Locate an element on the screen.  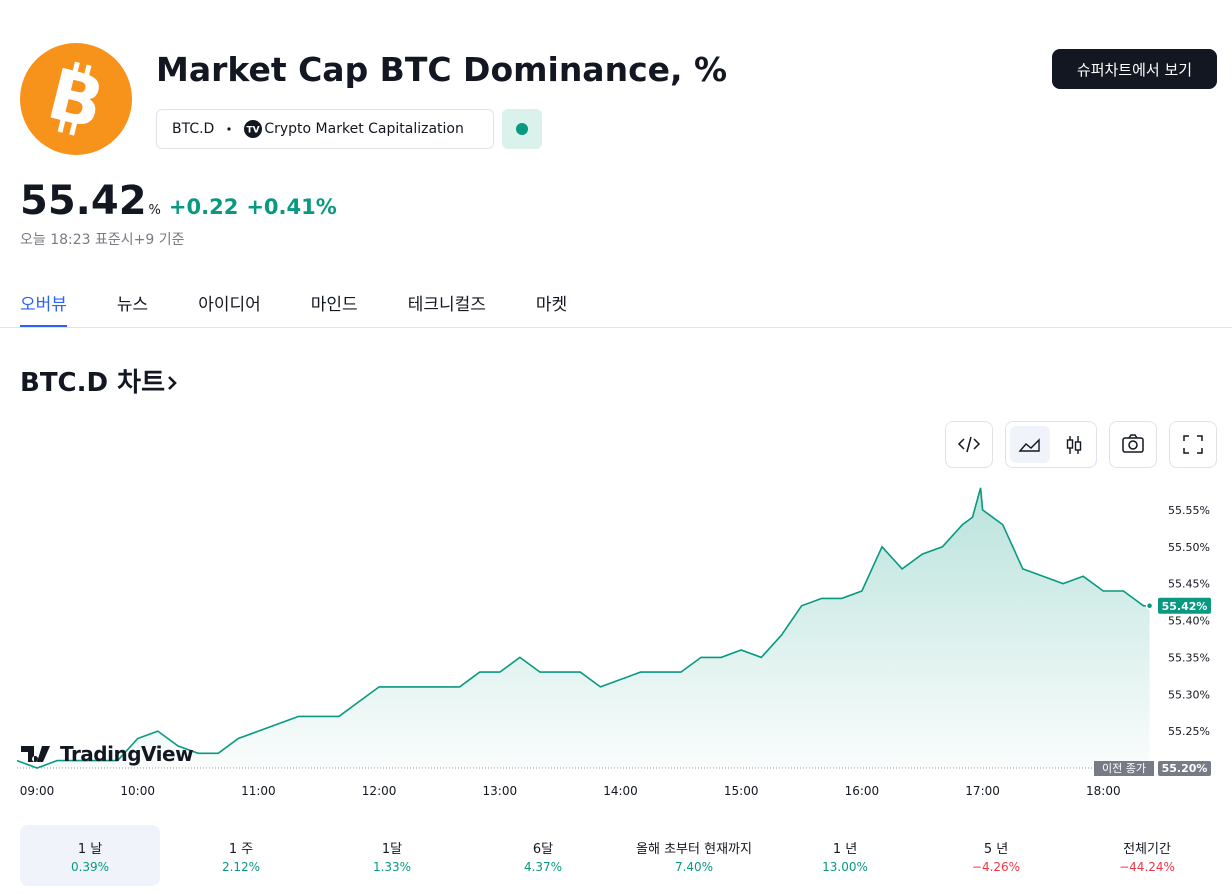
x-tick-label: 11:00 is located at coordinates (258, 791).